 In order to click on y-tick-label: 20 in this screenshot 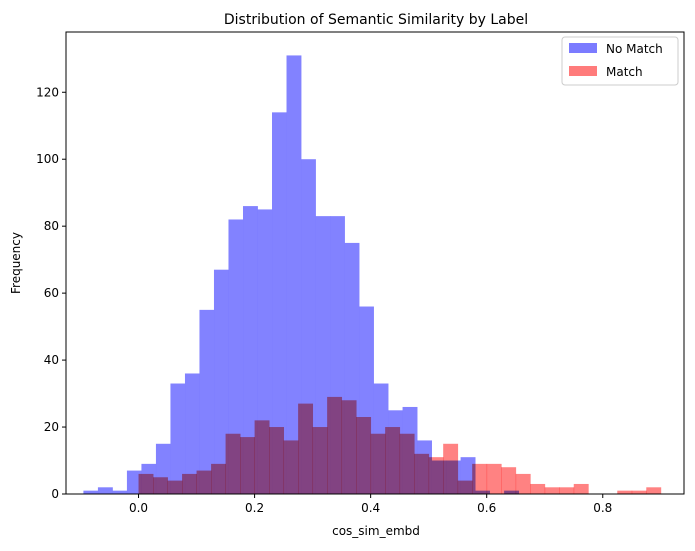, I will do `click(51, 427)`.